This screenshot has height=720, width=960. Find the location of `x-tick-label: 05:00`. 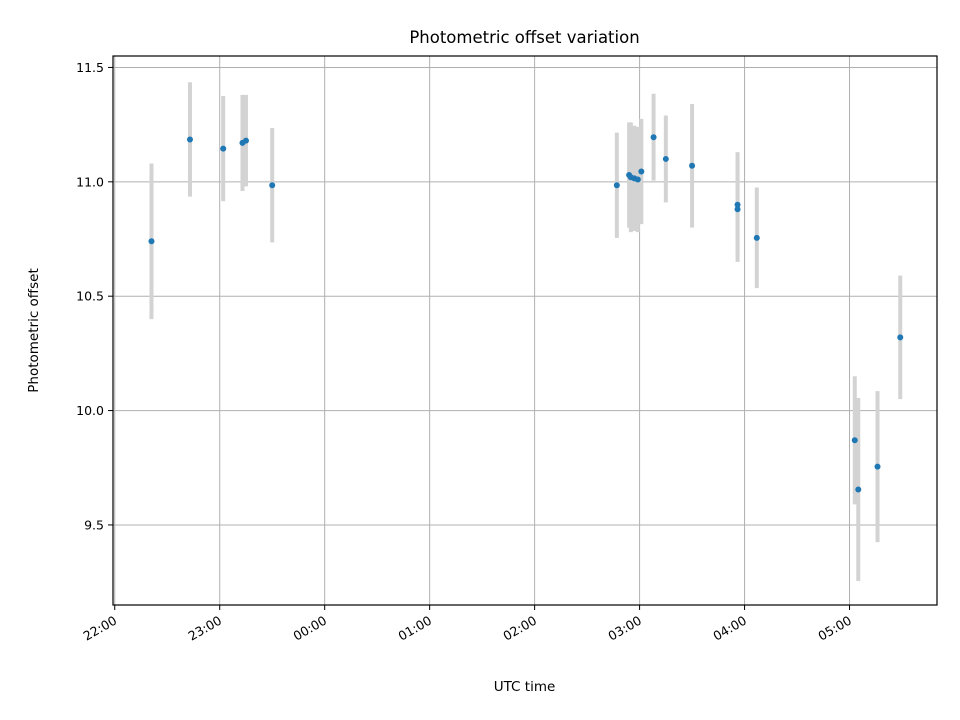

x-tick-label: 05:00 is located at coordinates (834, 628).